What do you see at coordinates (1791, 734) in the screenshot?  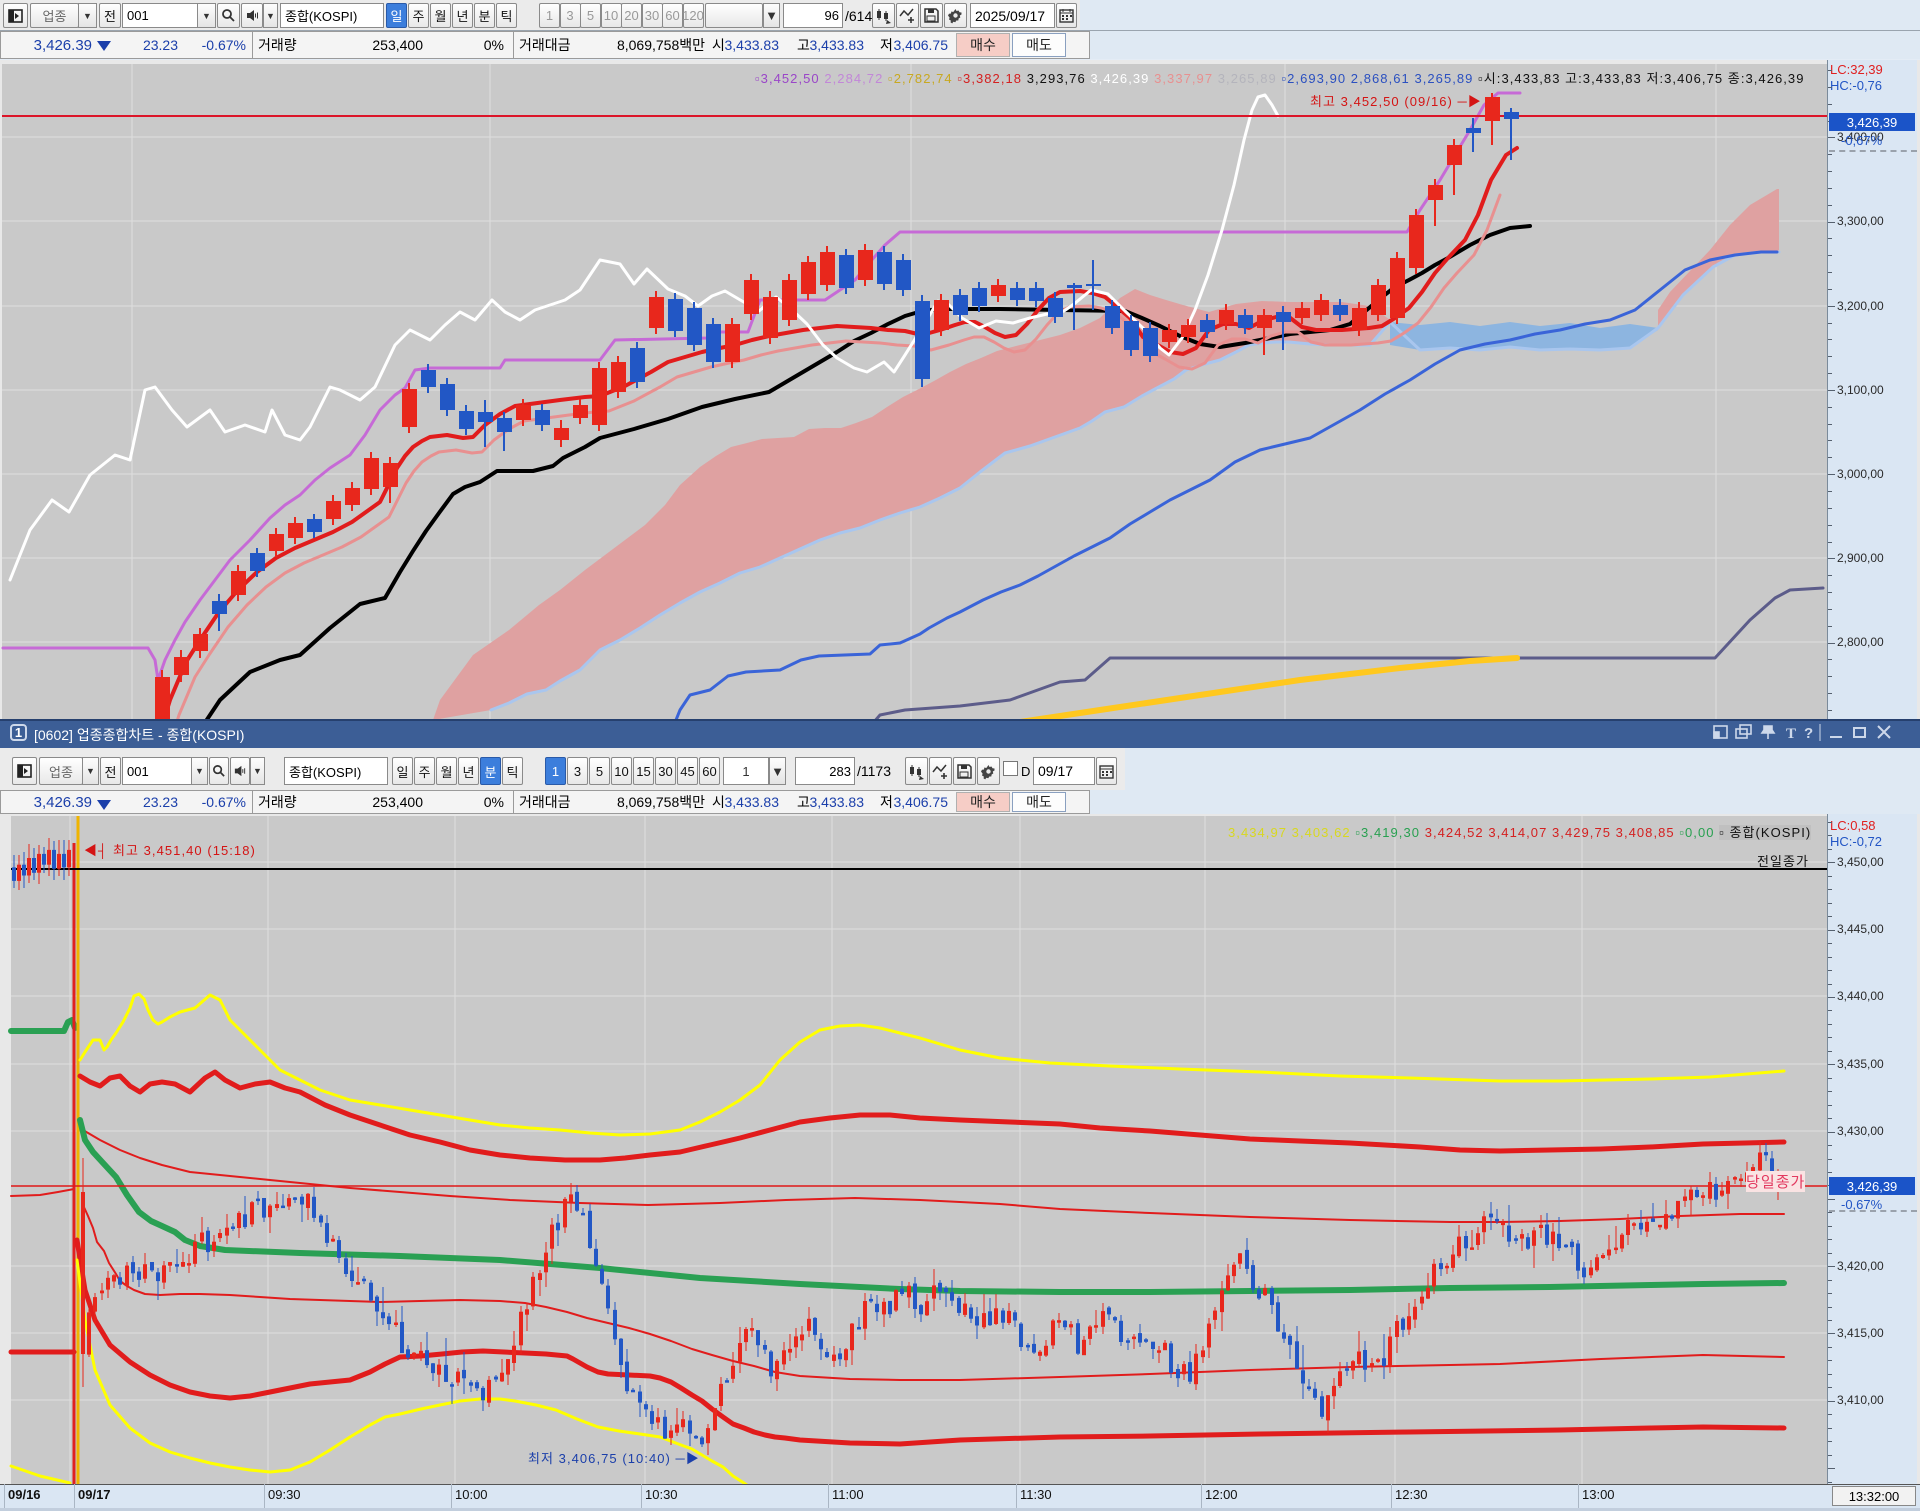 I see `svg-text: T` at bounding box center [1791, 734].